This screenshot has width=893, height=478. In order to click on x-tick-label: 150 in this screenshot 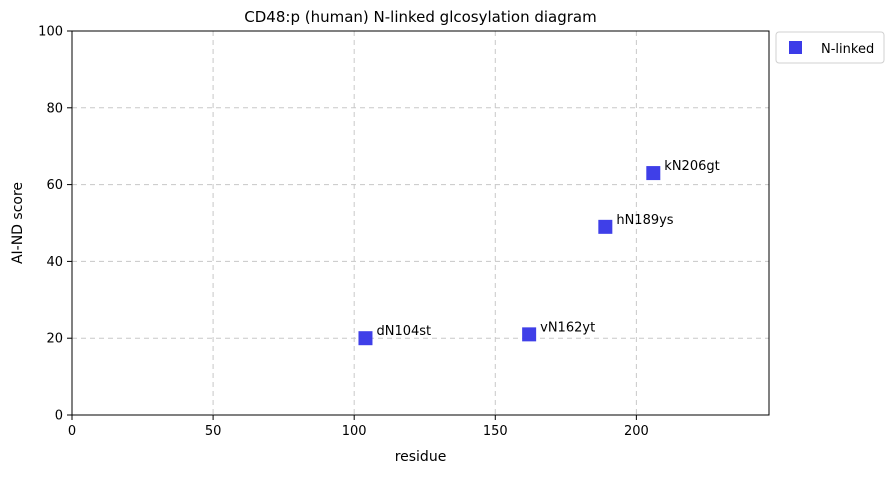, I will do `click(495, 431)`.